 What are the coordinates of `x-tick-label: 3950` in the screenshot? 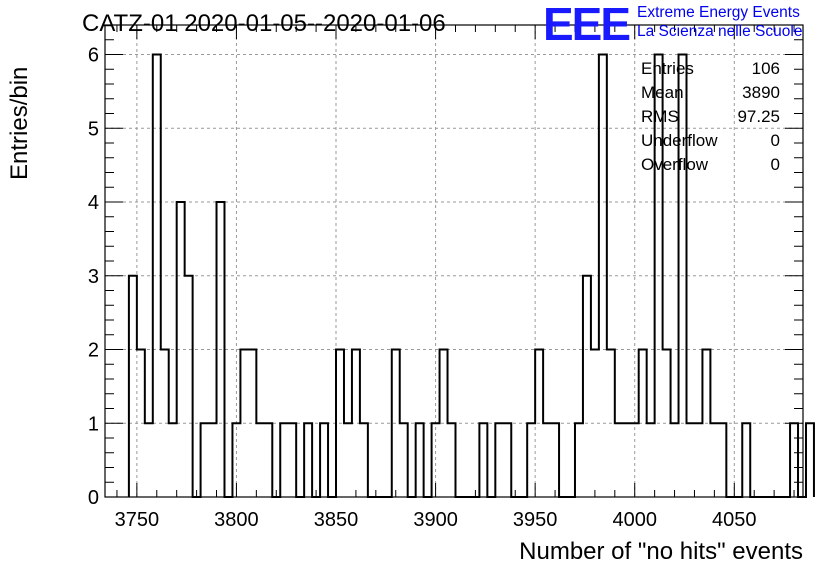 It's located at (535, 520).